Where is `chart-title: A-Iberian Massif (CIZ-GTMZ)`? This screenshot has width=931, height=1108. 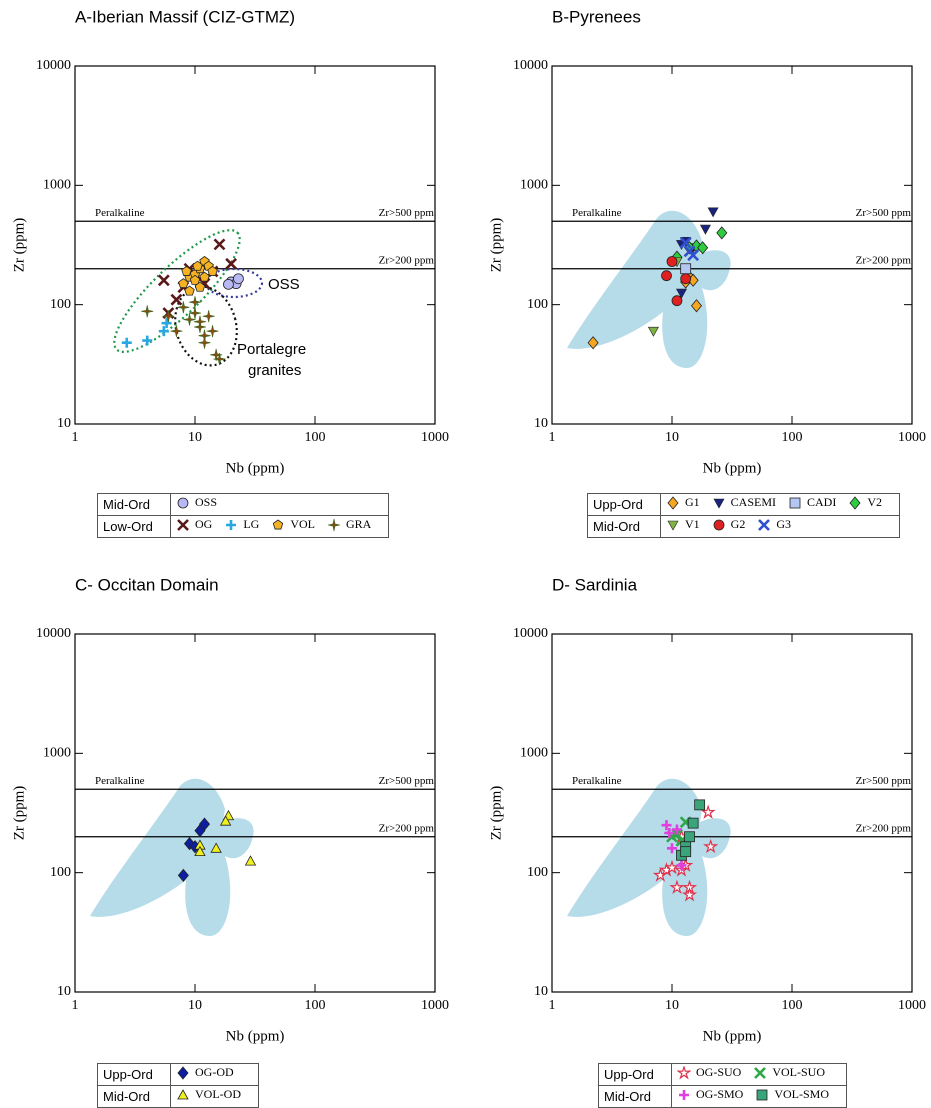 chart-title: A-Iberian Massif (CIZ-GTMZ) is located at coordinates (185, 16).